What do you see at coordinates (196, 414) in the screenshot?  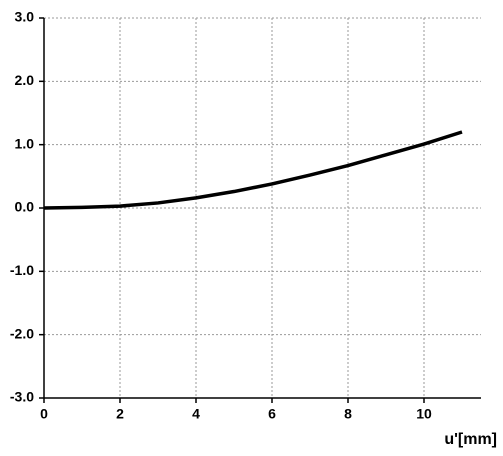 I see `x-tick-label: 4` at bounding box center [196, 414].